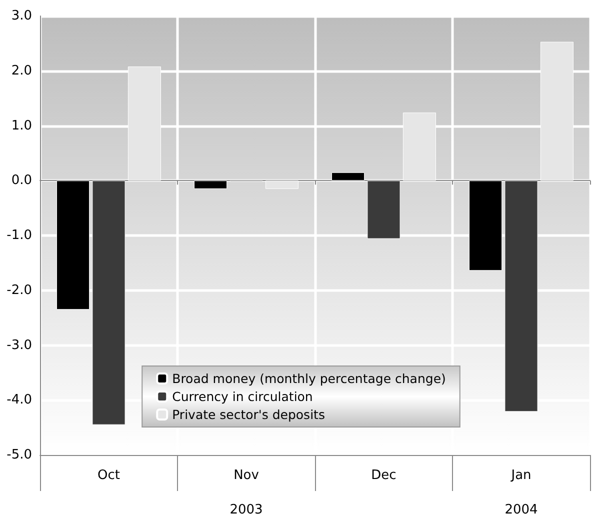  I want to click on x-tick-label: Dec, so click(383, 475).